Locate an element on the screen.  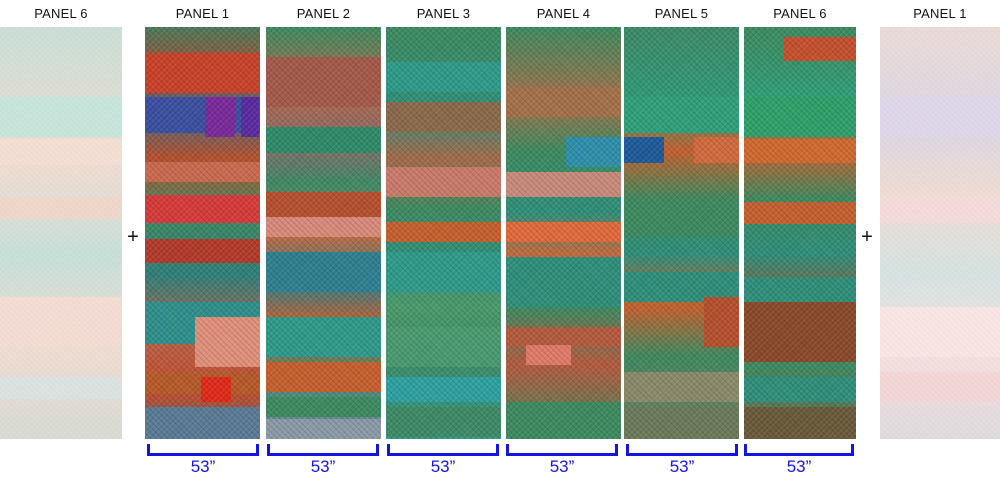
panel-3-width-label: 53” is located at coordinates (443, 466).